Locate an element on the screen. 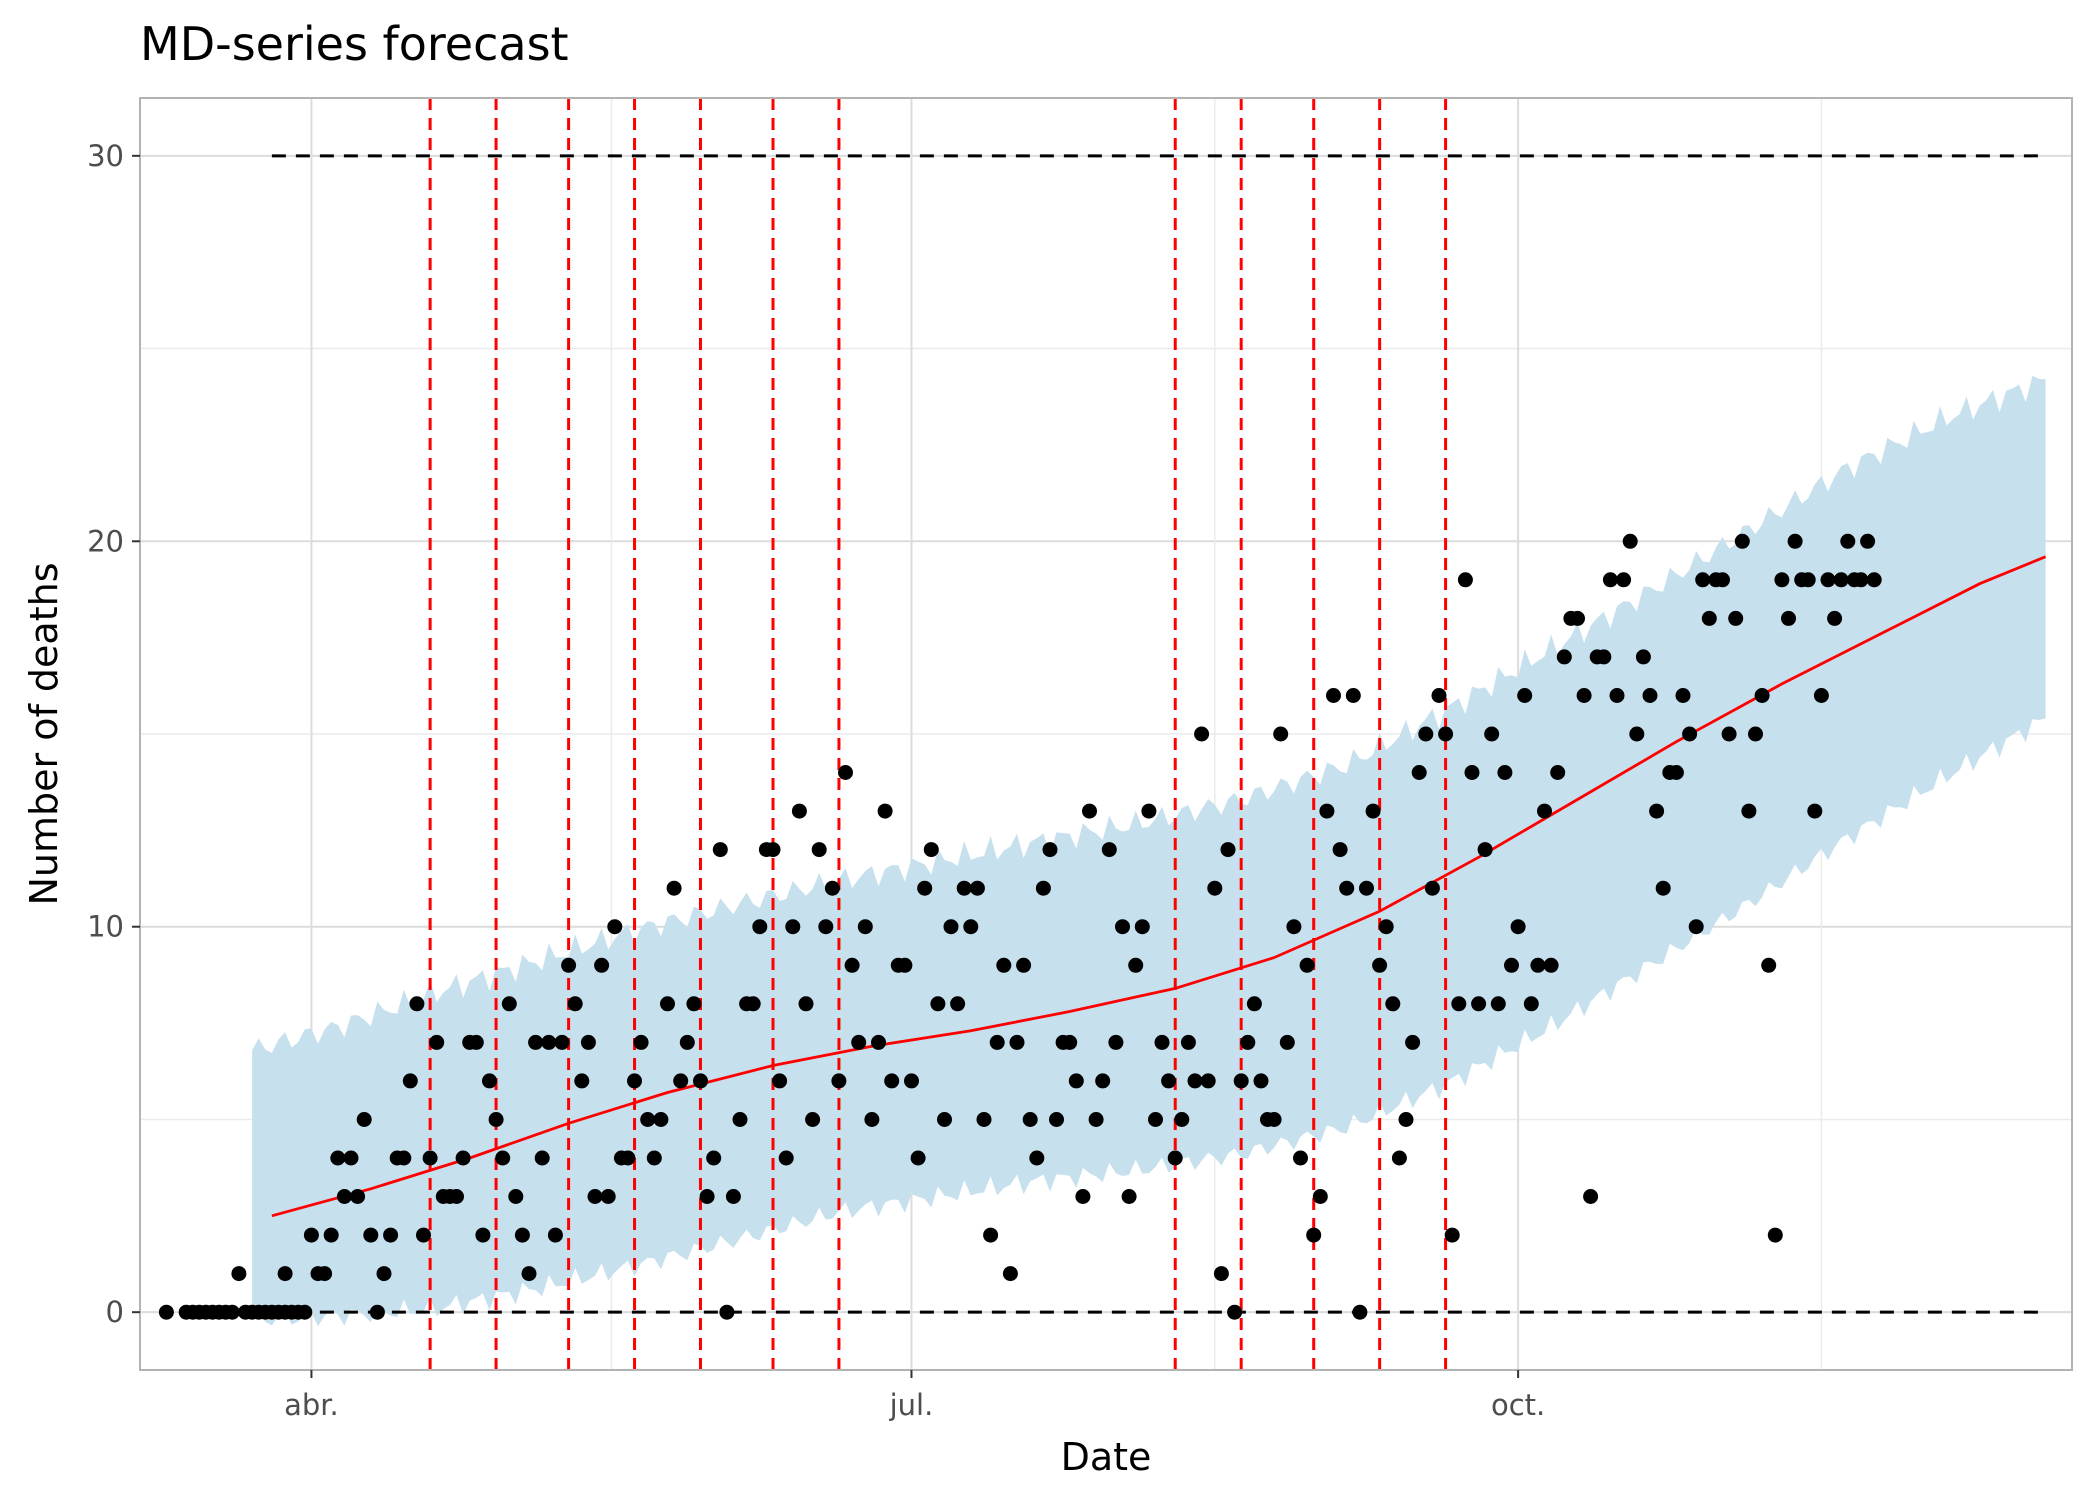 The width and height of the screenshot is (2100, 1500). y-axis-ticks: 0 10 20 30 is located at coordinates (113, 734).